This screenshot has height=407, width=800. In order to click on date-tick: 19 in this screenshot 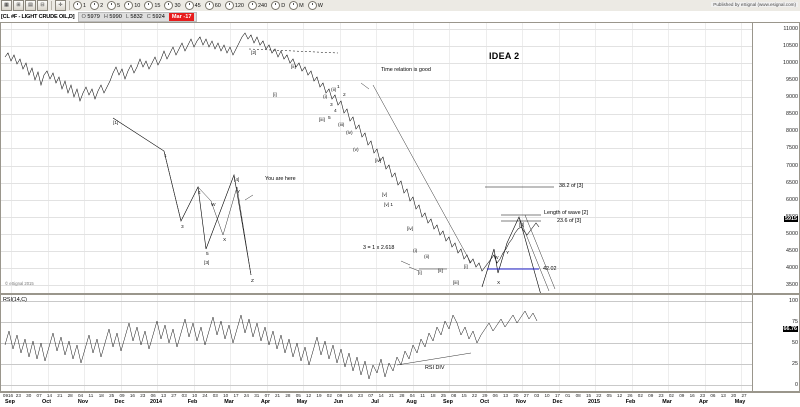, I will do `click(319, 395)`.